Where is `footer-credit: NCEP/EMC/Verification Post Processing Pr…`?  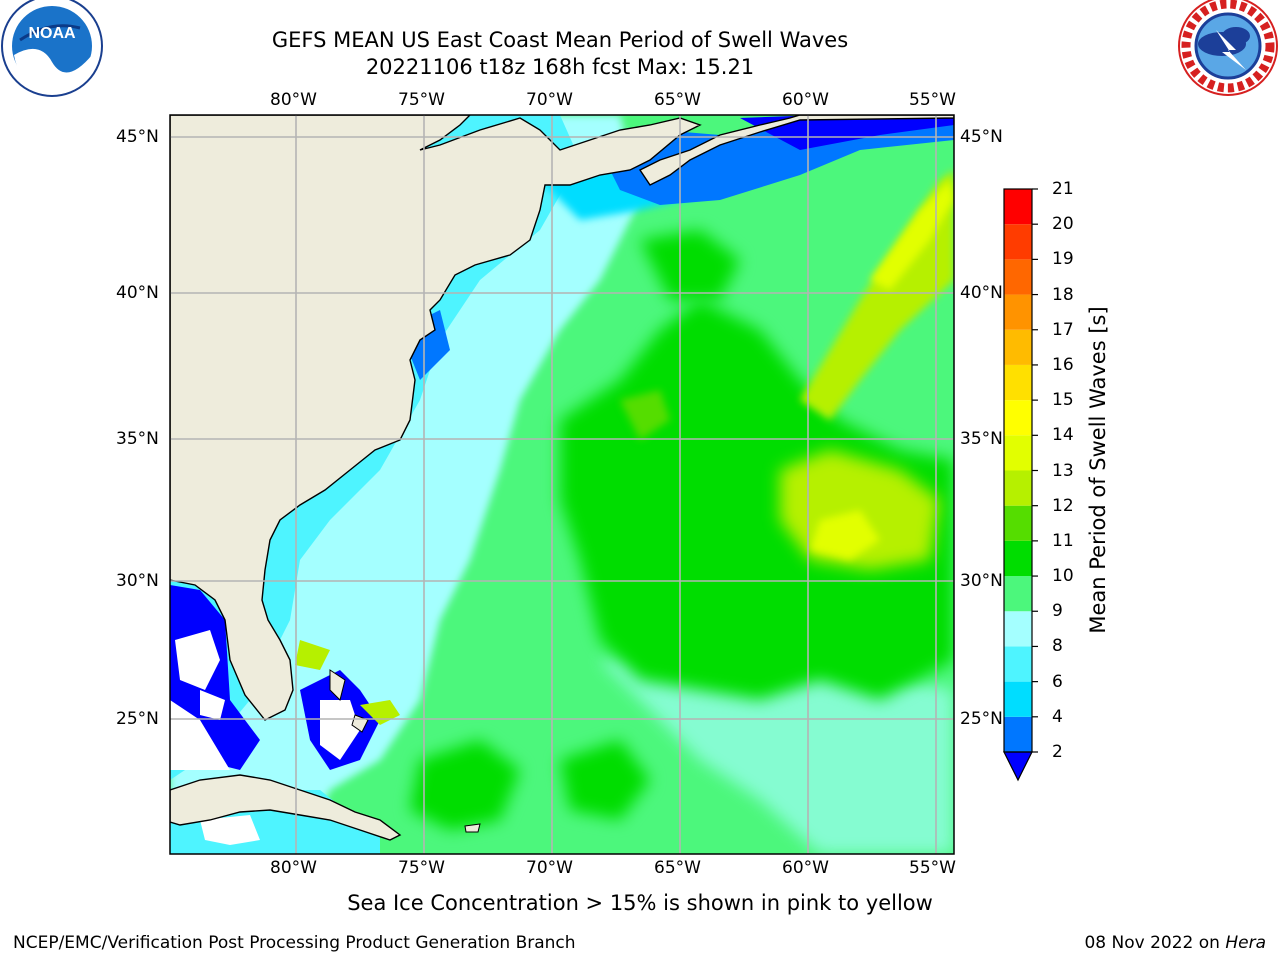
footer-credit: NCEP/EMC/Verification Post Processing Pr… is located at coordinates (294, 943).